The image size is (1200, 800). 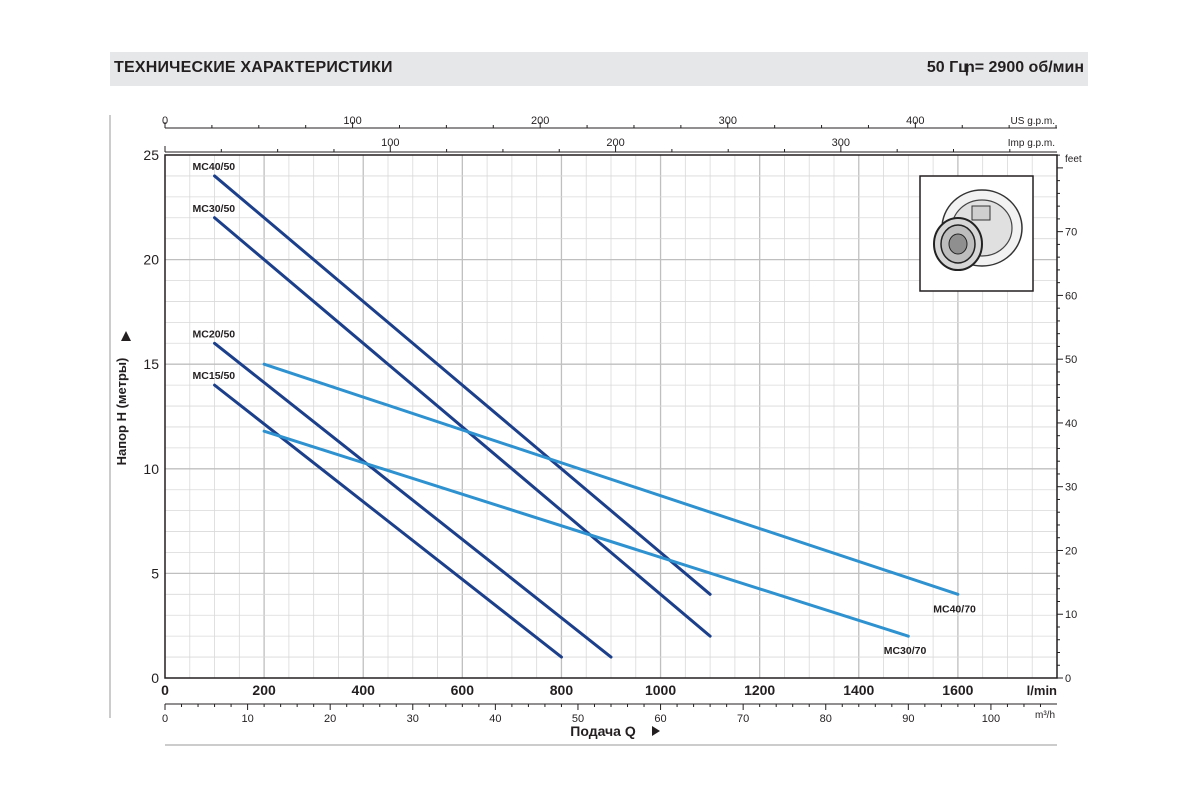 I want to click on us-gpm-tick-label: 400, so click(x=915, y=121).